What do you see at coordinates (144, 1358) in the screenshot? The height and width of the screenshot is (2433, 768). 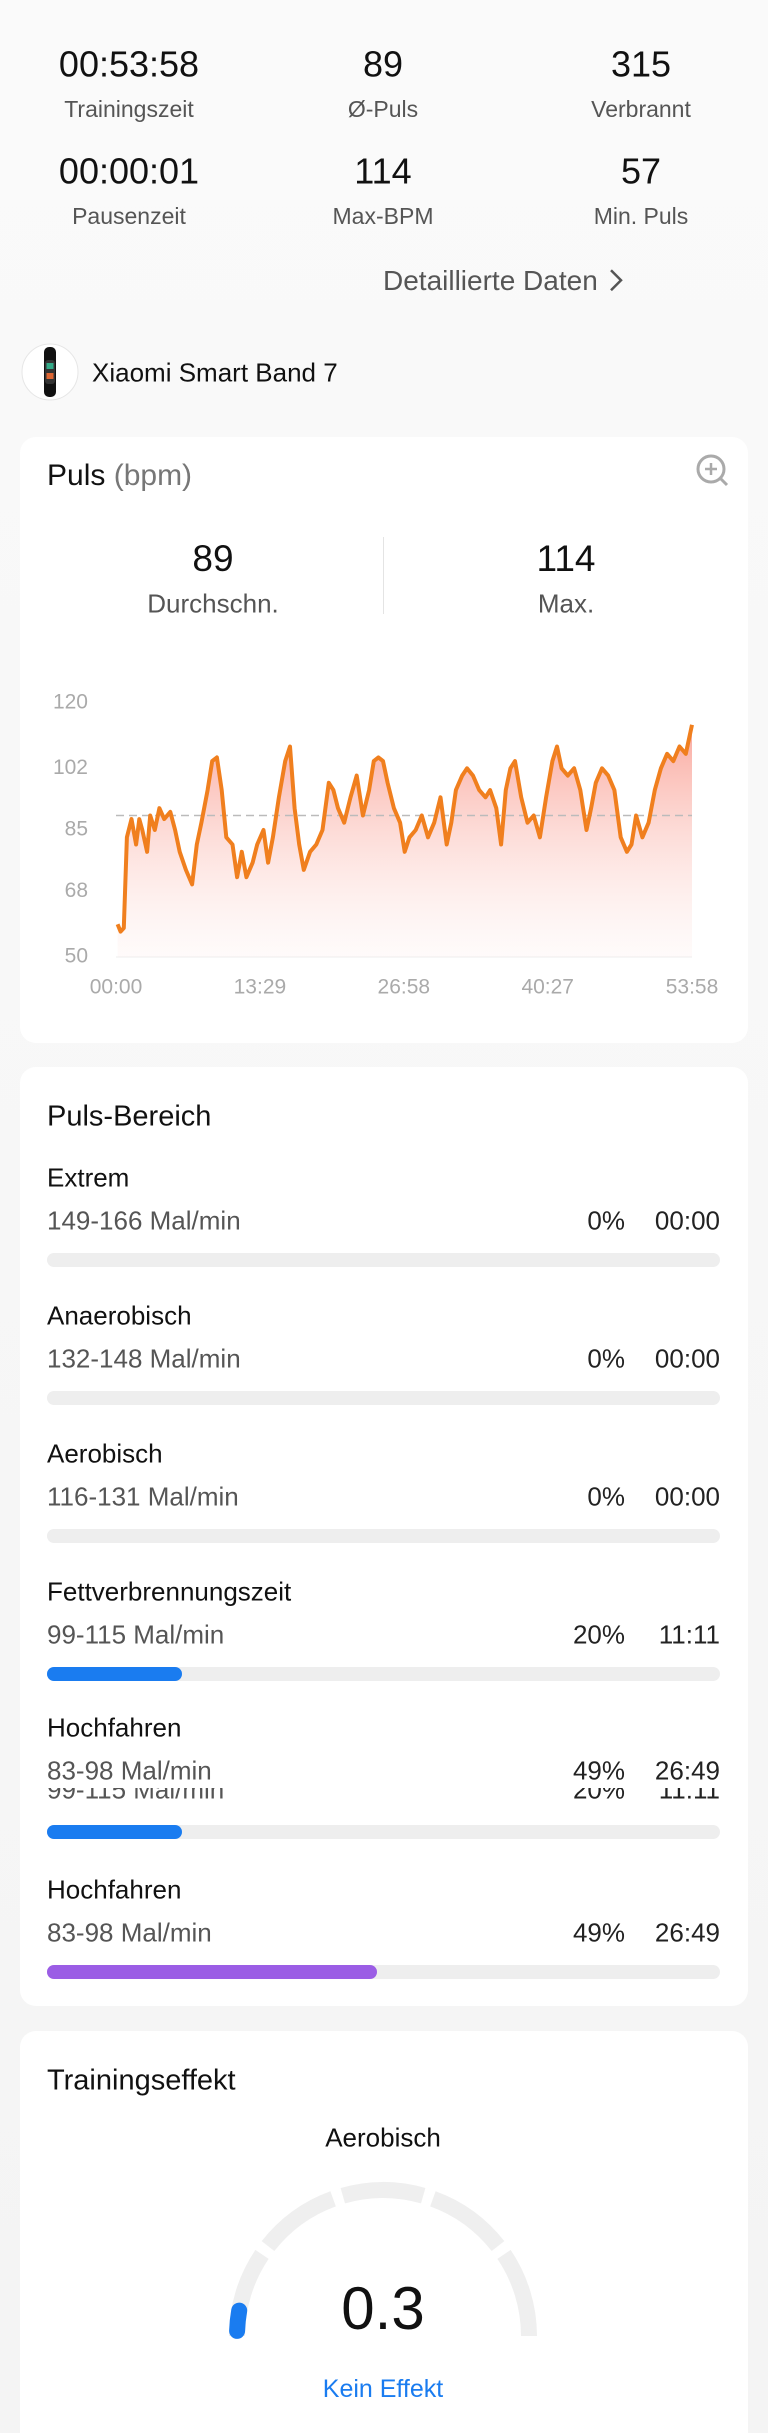 I see `zone-range: 132-148 Mal/min` at bounding box center [144, 1358].